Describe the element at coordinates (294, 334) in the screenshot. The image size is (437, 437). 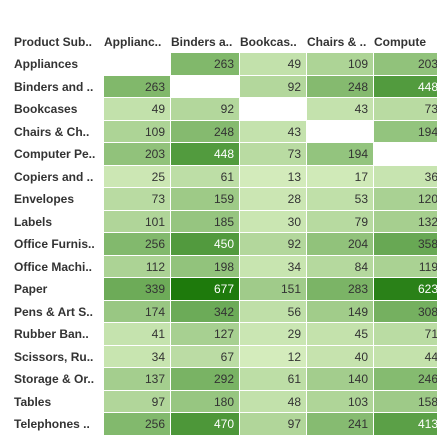
I see `cell-value-label: 29` at that location.